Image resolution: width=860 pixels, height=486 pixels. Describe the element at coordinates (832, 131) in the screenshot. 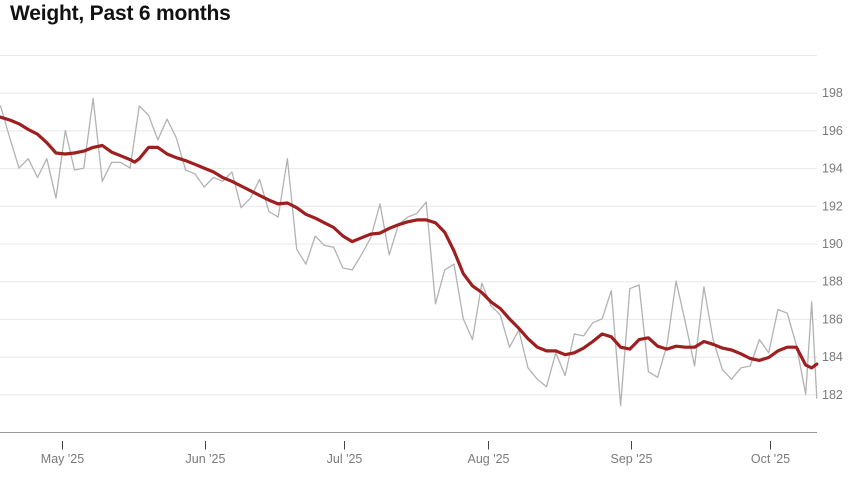

I see `y-tick-label: 196` at that location.